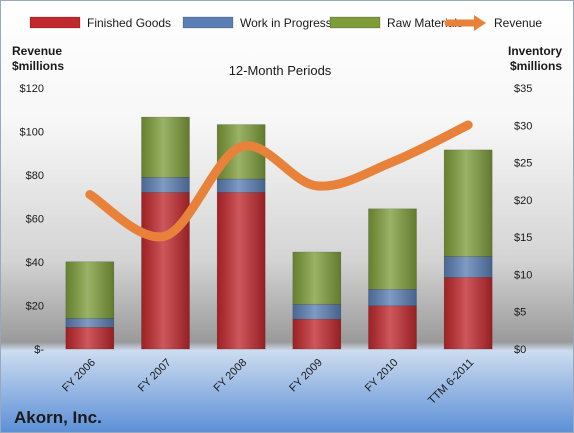 The height and width of the screenshot is (433, 574). Describe the element at coordinates (480, 23) in the screenshot. I see `legend-swatch-arrowhead` at that location.